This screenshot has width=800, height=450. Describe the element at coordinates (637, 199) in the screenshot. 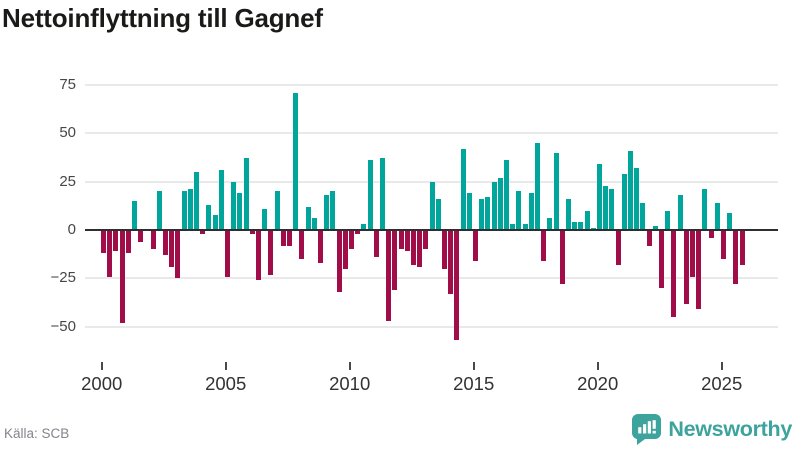

I see `bar-2021-q3` at that location.